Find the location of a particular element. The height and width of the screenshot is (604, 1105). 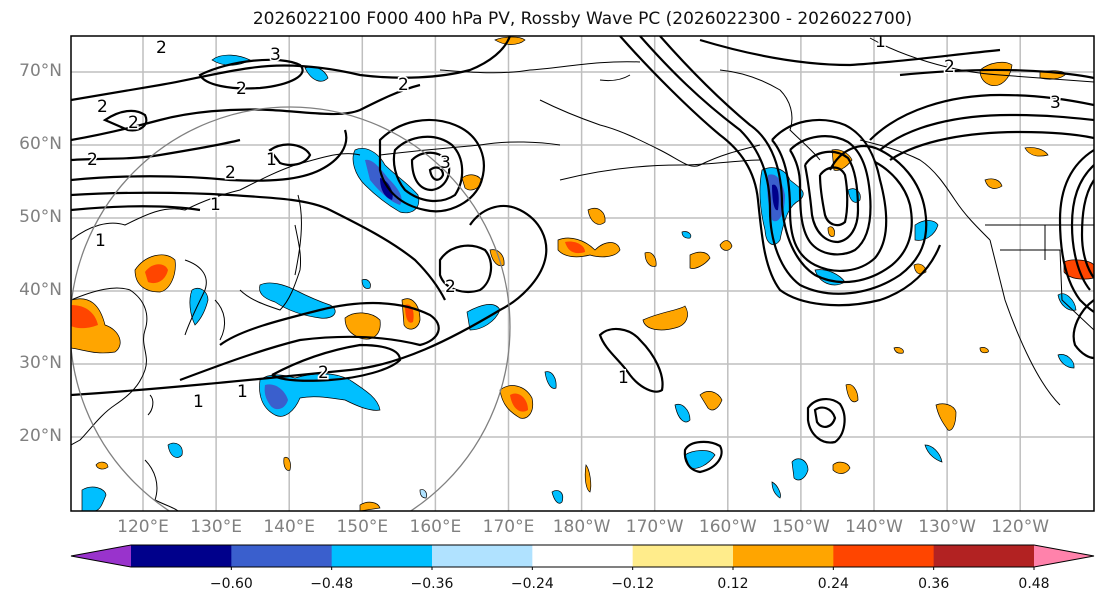

lon-label: 150°W is located at coordinates (801, 527).